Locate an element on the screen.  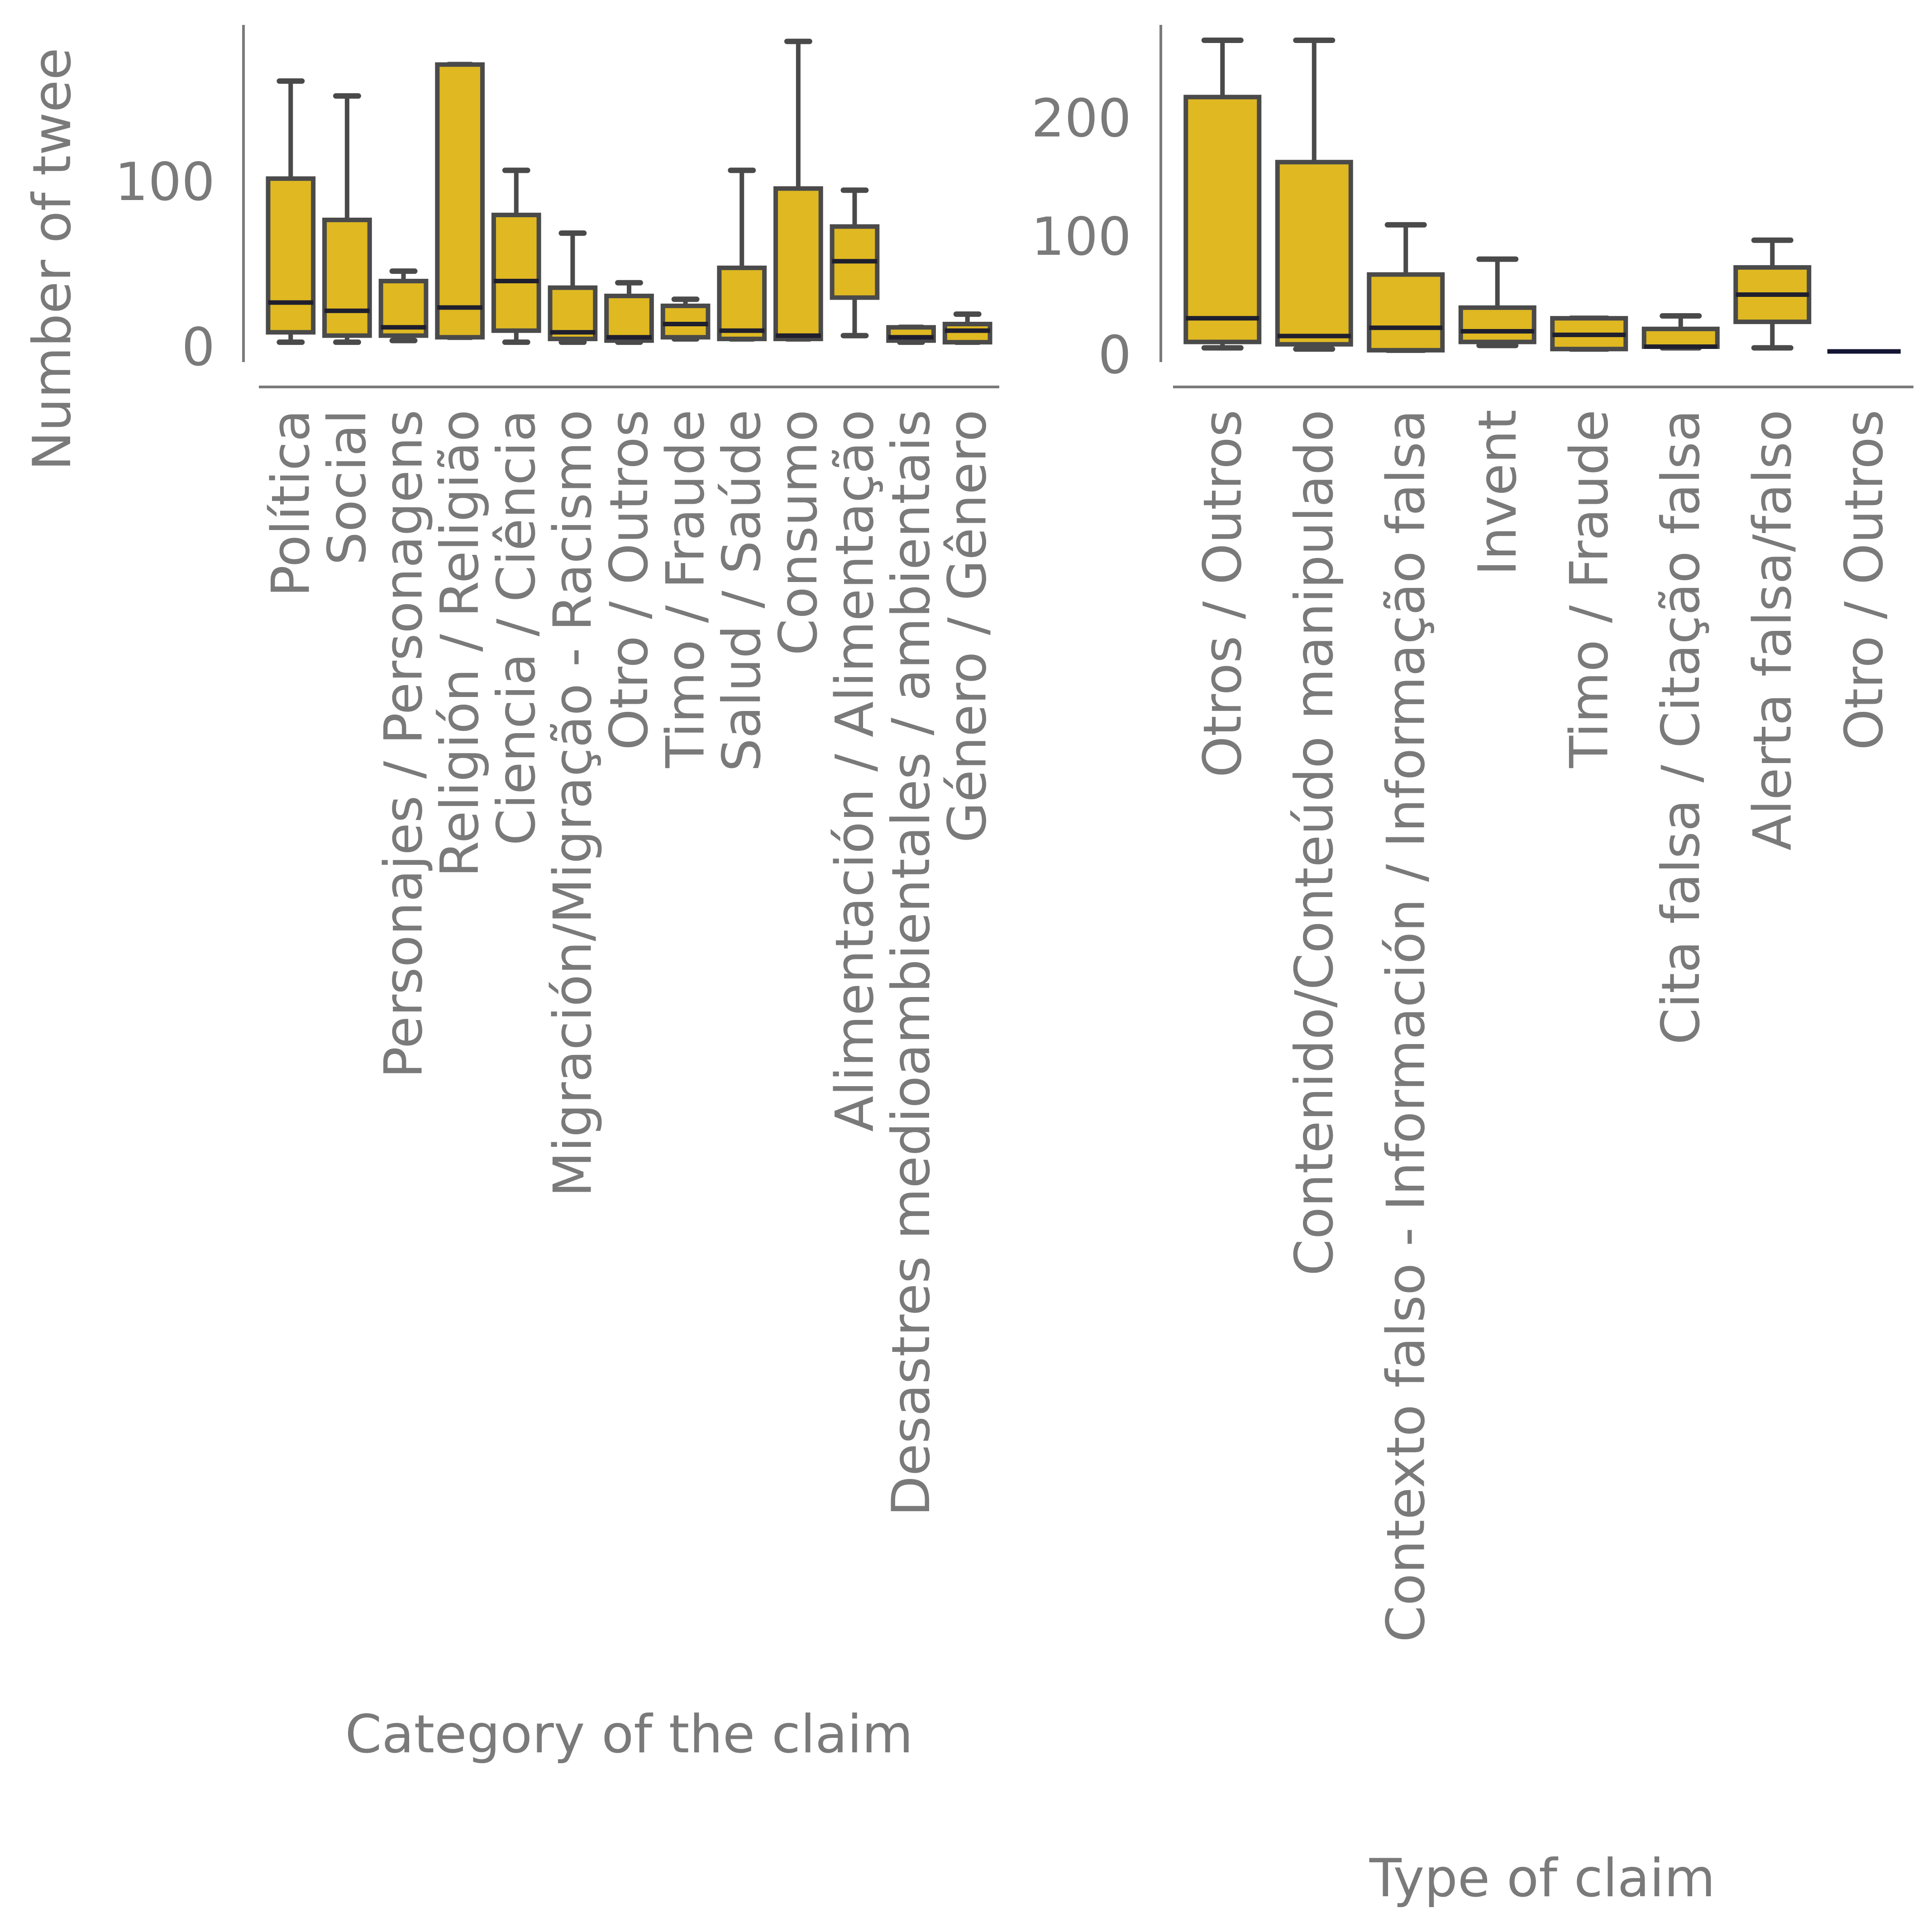
x-tick-label: Salud / Saúde is located at coordinates (742, 591).